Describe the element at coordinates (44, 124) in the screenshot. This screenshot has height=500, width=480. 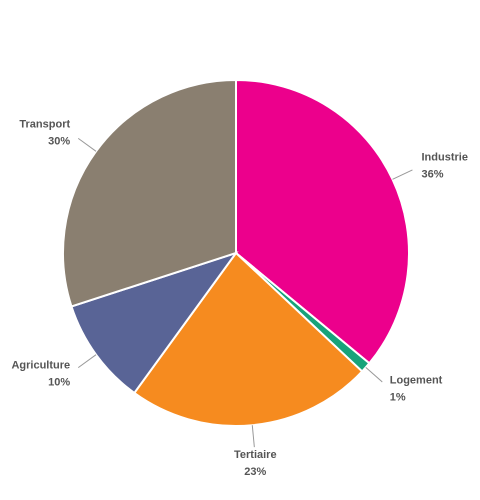
I see `slice-label: Transport` at that location.